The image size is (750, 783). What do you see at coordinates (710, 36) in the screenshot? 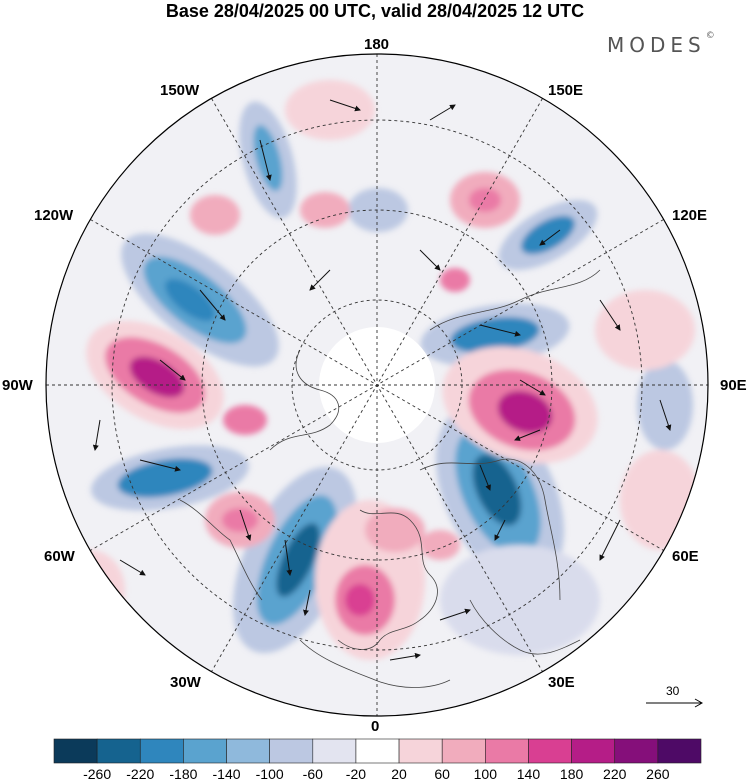
I see `brand-copyright-mark: ©` at bounding box center [710, 36].